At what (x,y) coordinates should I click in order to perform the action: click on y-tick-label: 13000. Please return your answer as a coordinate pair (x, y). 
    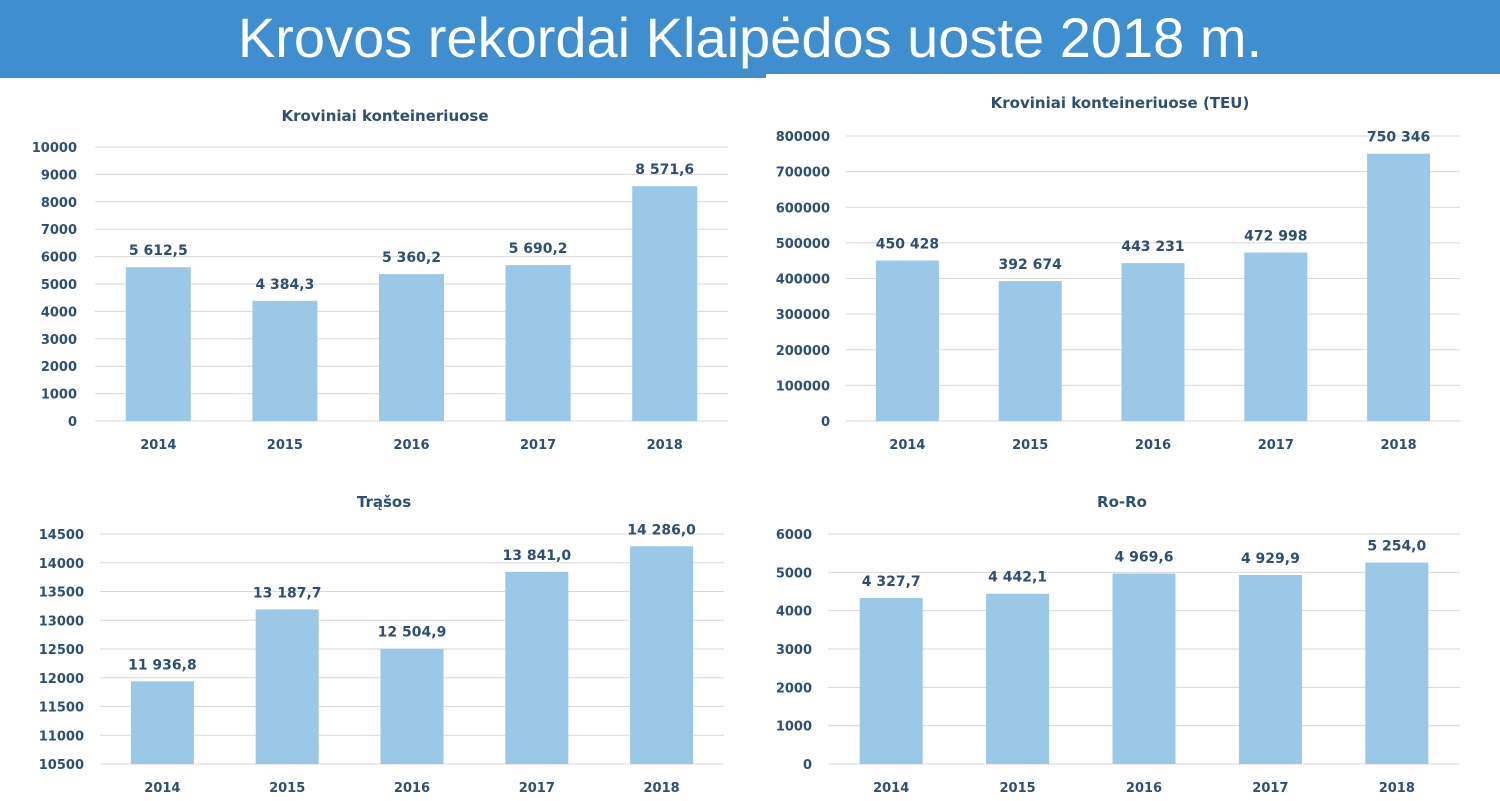
    Looking at the image, I should click on (61, 621).